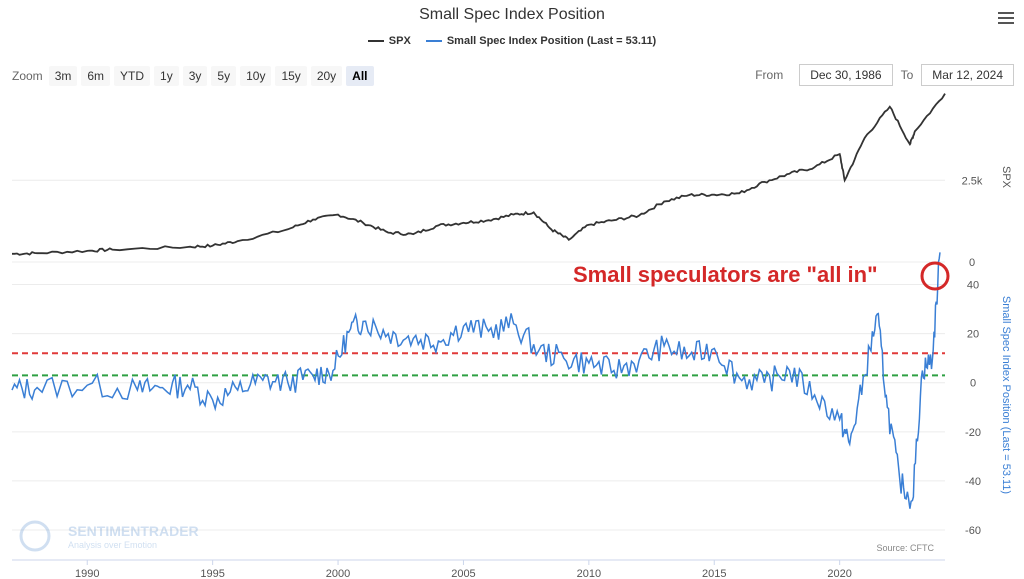 The width and height of the screenshot is (1024, 579). What do you see at coordinates (973, 482) in the screenshot?
I see `y-tick-label-small-spec: -40` at bounding box center [973, 482].